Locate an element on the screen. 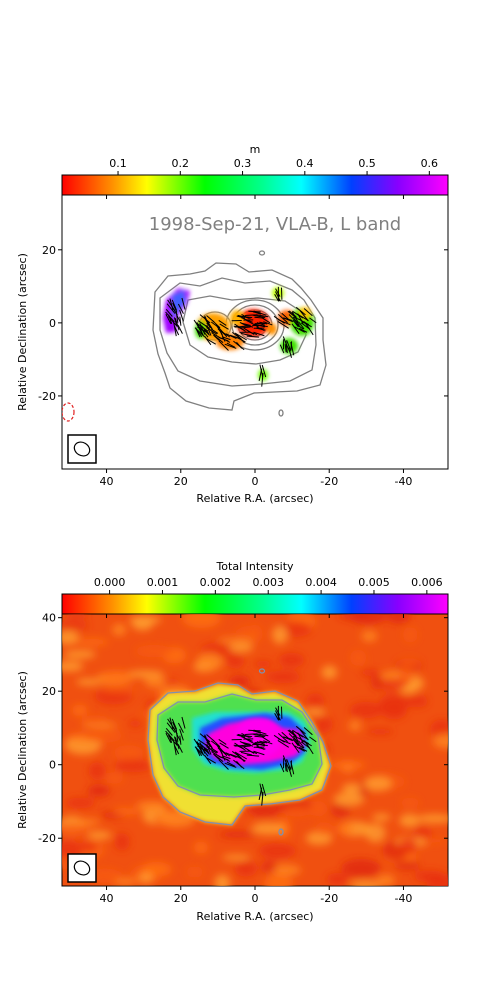 The height and width of the screenshot is (997, 498). top-pol-vectors is located at coordinates (241, 336).